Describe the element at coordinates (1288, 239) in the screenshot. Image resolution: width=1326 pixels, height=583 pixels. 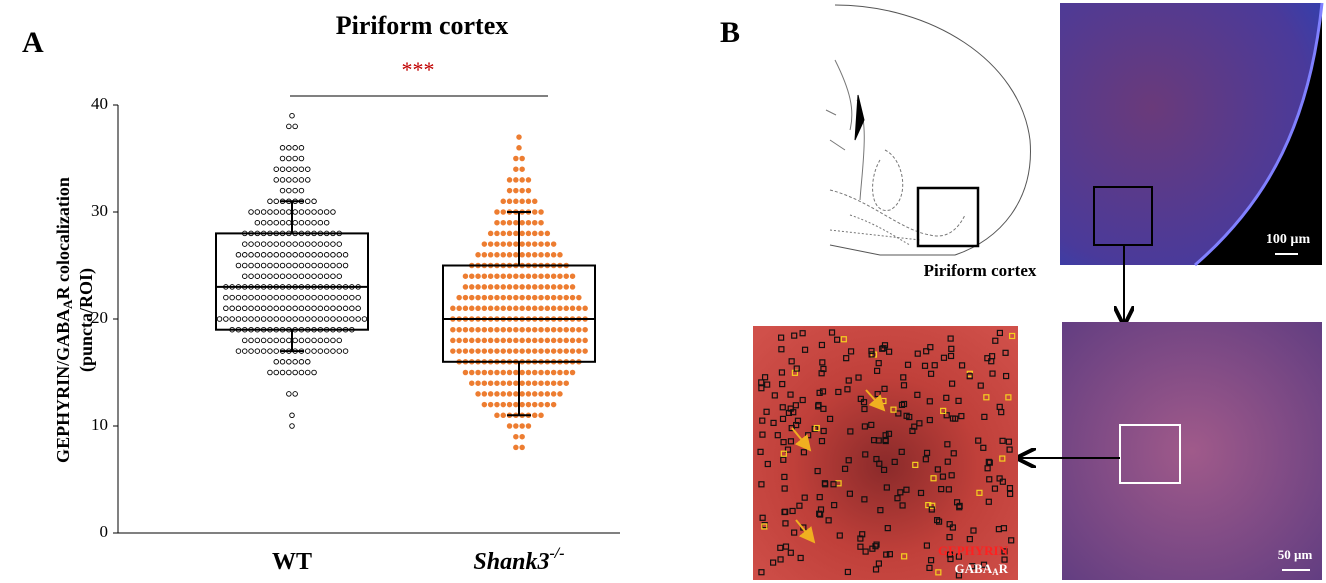
I see `scale-label: 100 µm` at that location.